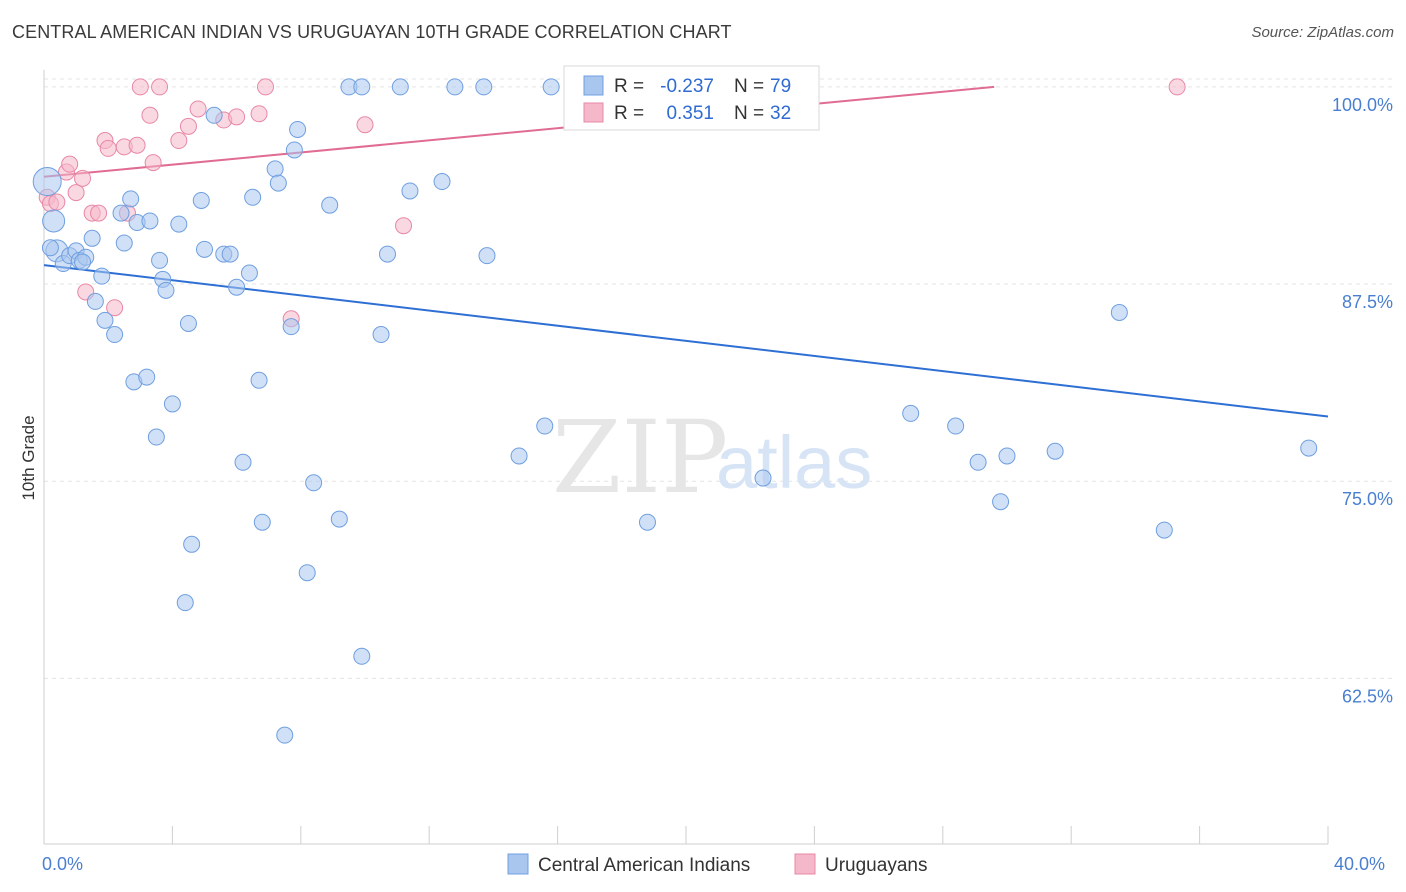  I want to click on bottom-legend-label-central-american: Central American Indians, so click(644, 865).